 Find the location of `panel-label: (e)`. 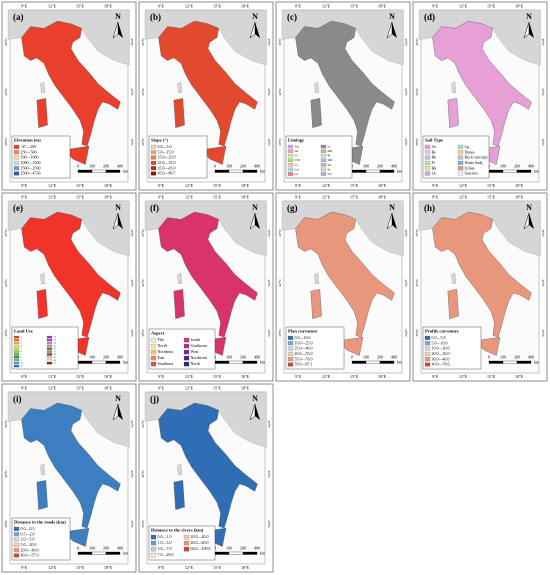

panel-label: (e) is located at coordinates (18, 208).